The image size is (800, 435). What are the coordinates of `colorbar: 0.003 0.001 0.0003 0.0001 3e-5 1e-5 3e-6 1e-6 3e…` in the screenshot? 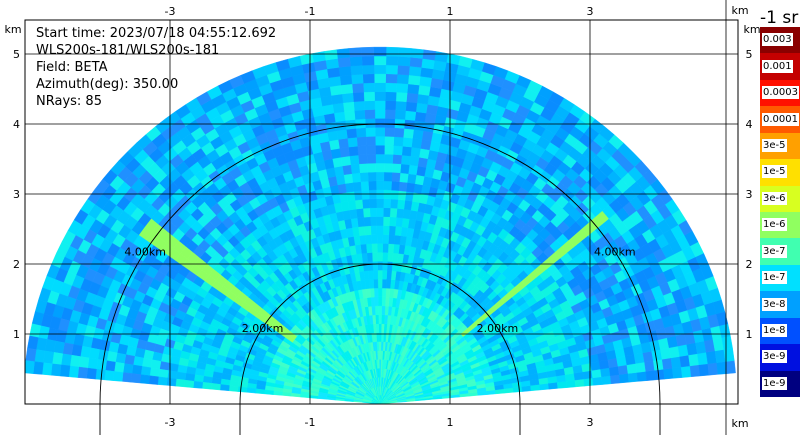 It's located at (780, 212).